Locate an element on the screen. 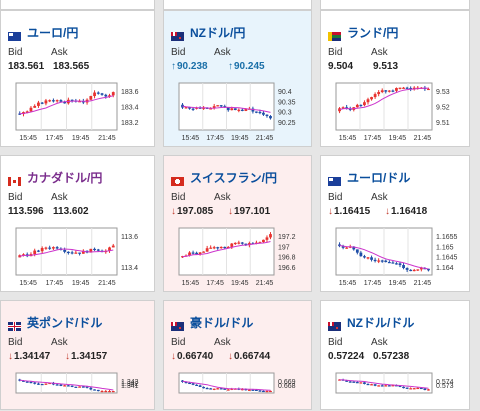 This screenshot has height=411, width=480. arrow-up-icon: ↑ is located at coordinates (173, 66).